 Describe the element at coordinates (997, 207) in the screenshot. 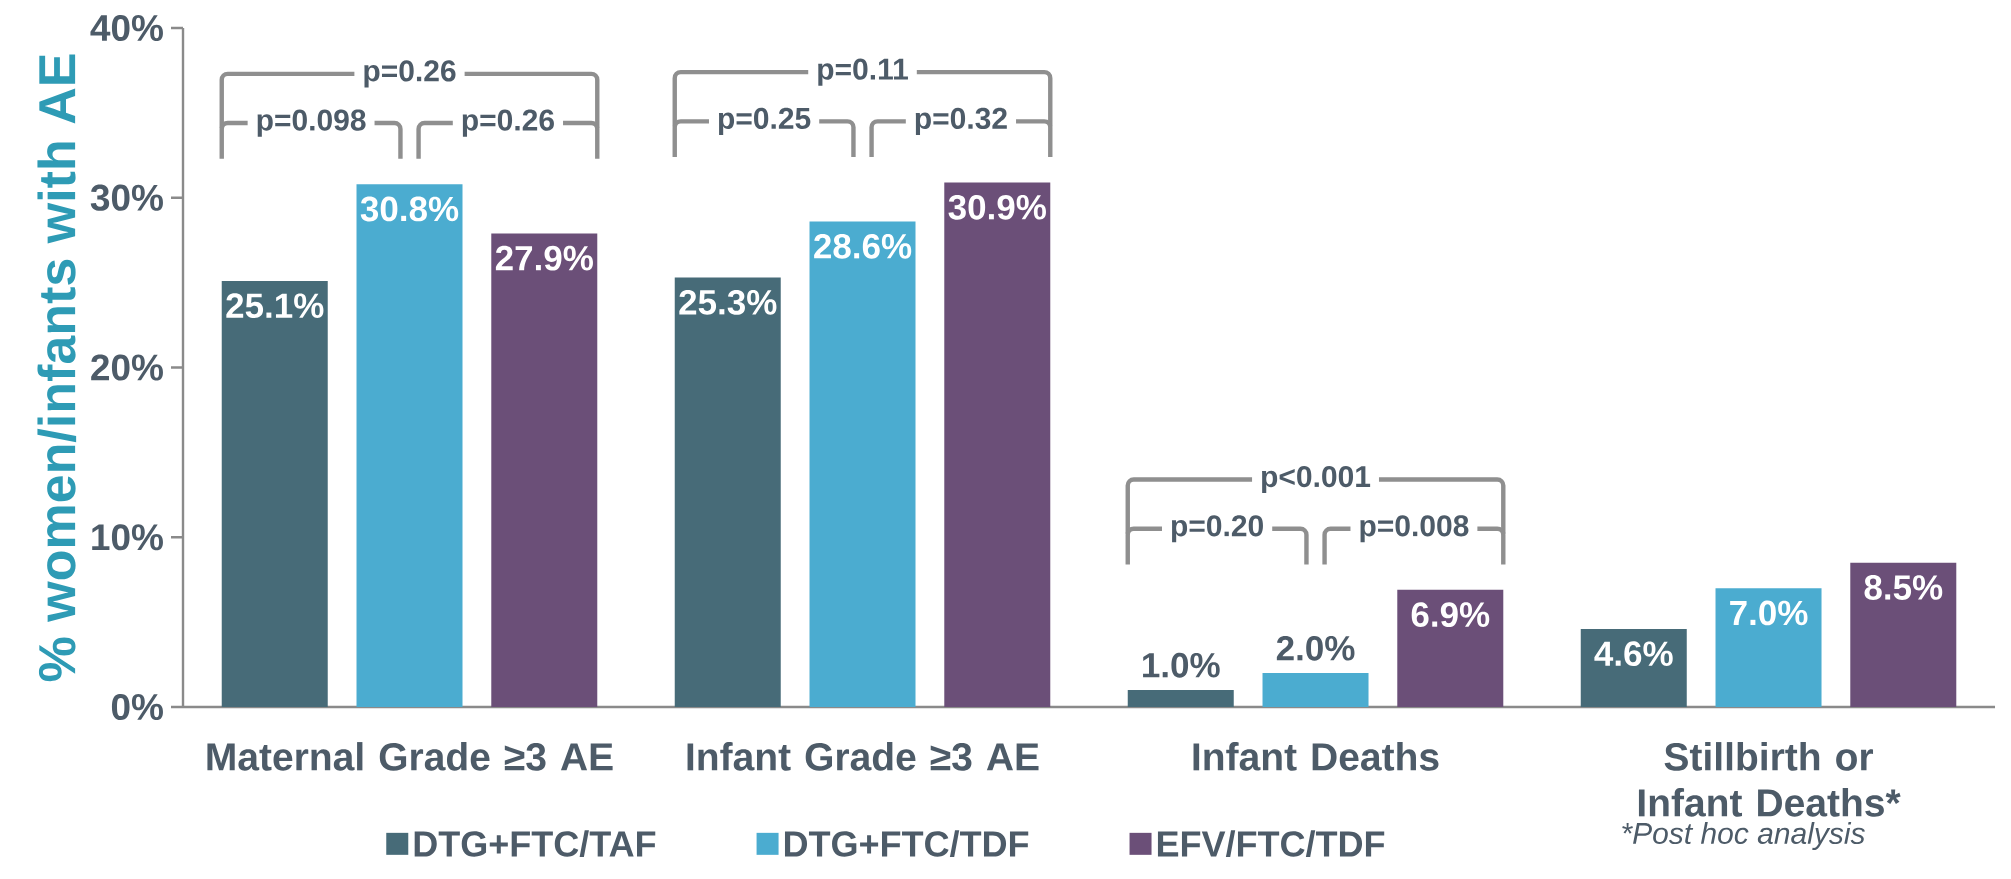

I see `data-label: 30.9%` at that location.